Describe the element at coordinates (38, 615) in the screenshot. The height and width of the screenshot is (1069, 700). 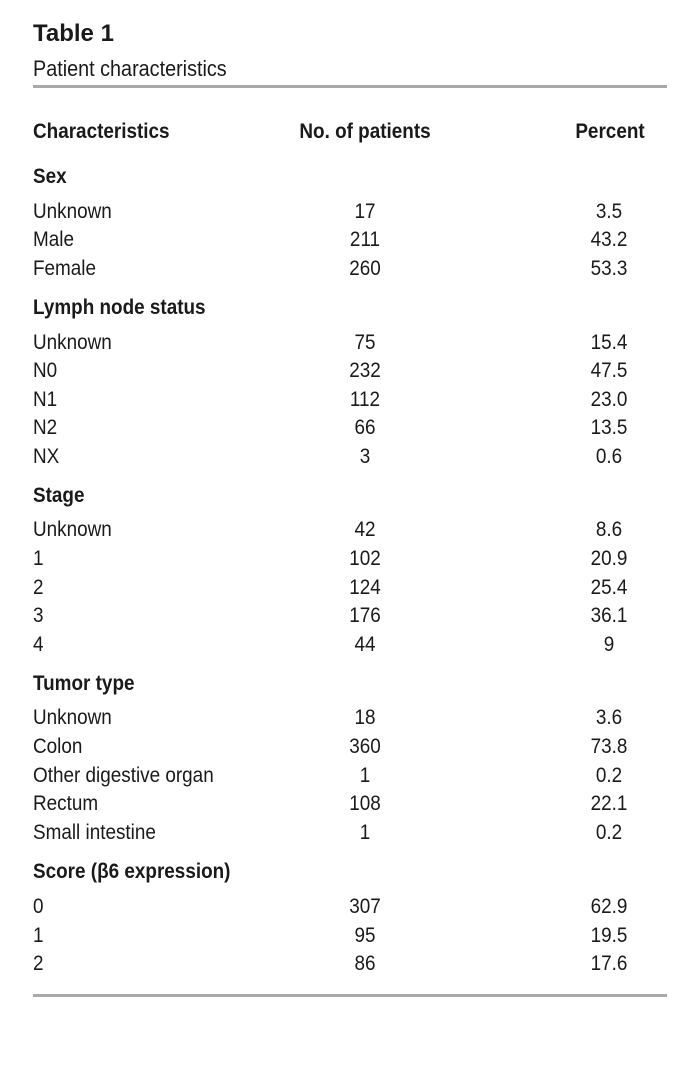
I see `row-label: 3` at that location.